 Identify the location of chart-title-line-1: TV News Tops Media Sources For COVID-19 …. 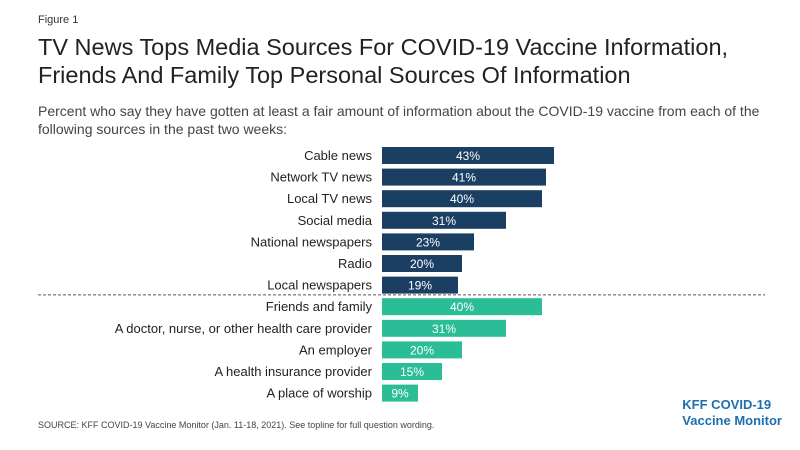
(383, 47).